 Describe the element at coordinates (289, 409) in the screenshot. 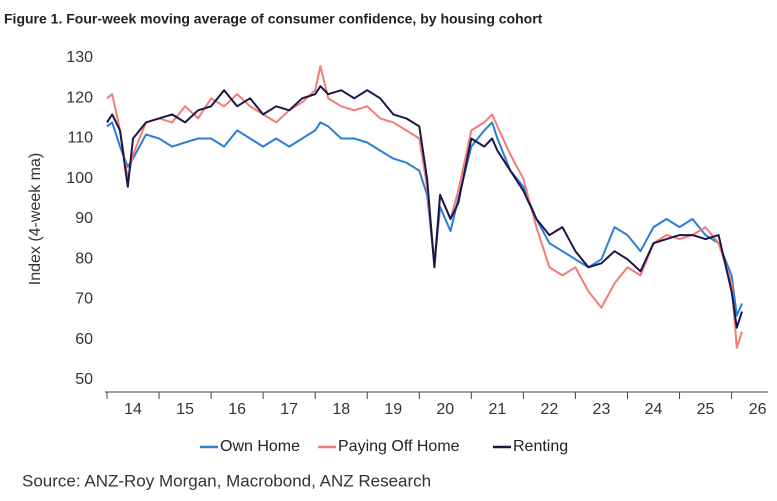

I see `x-tick-label: 17` at that location.